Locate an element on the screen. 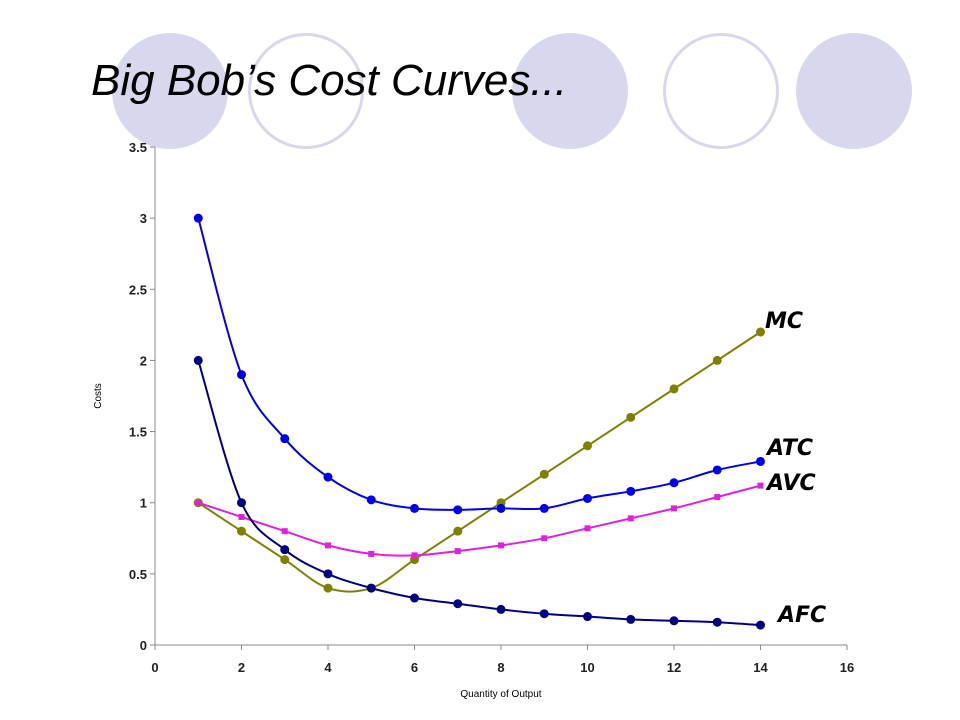 This screenshot has height=720, width=960. x-axis-title: Quantity of Output is located at coordinates (500, 694).